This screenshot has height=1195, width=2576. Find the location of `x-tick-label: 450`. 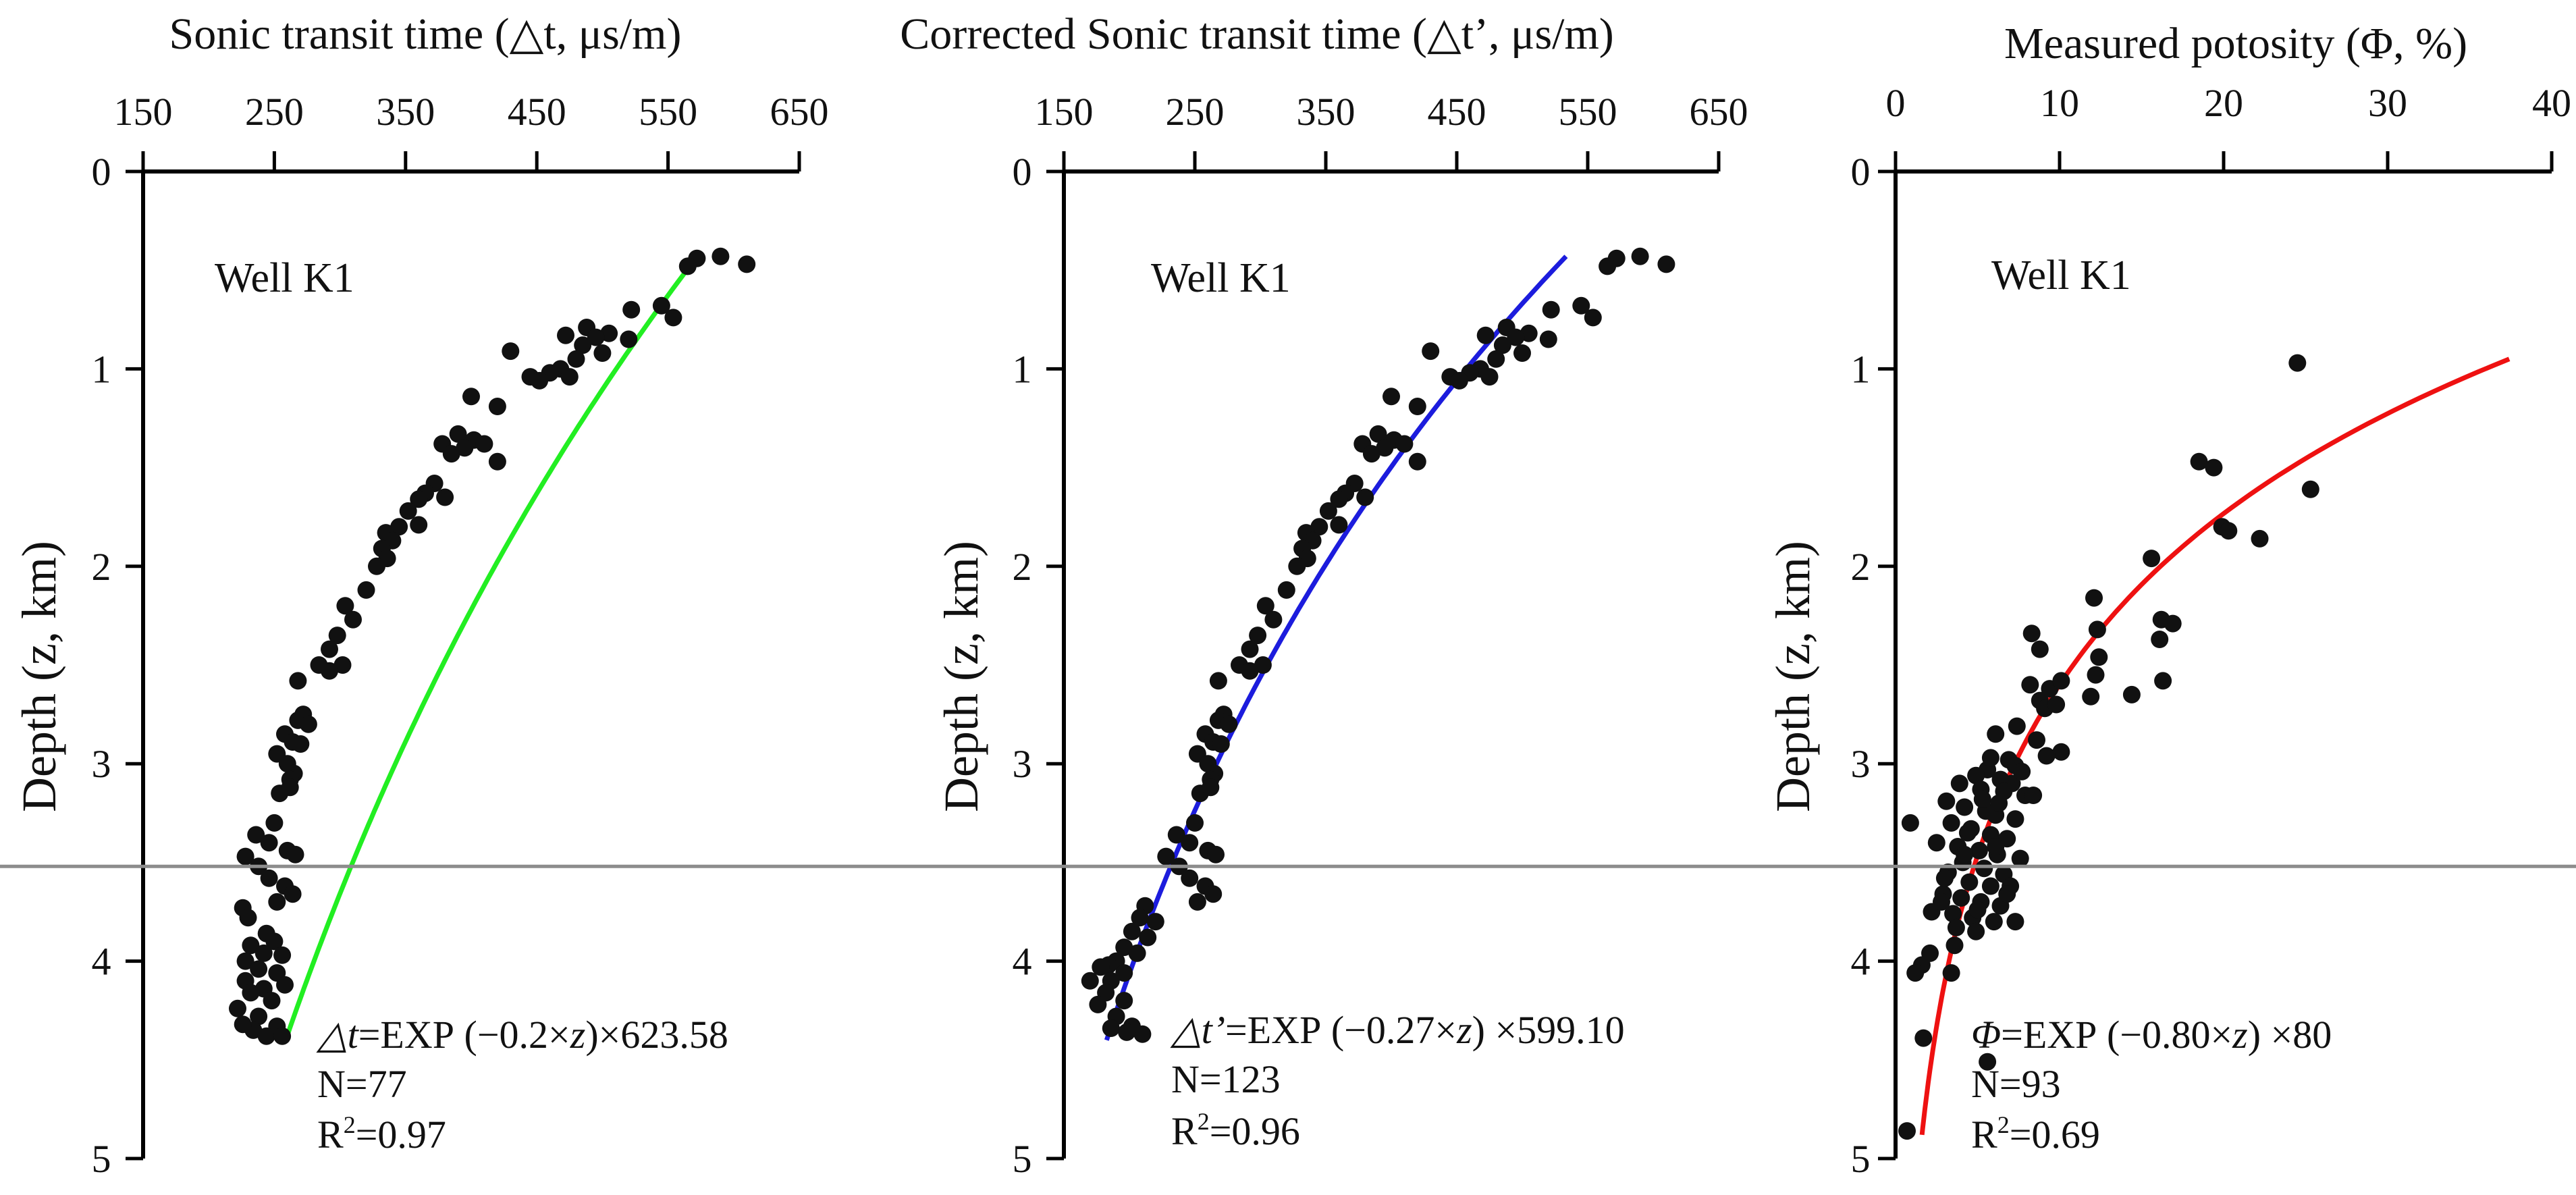

x-tick-label: 450 is located at coordinates (1457, 112).